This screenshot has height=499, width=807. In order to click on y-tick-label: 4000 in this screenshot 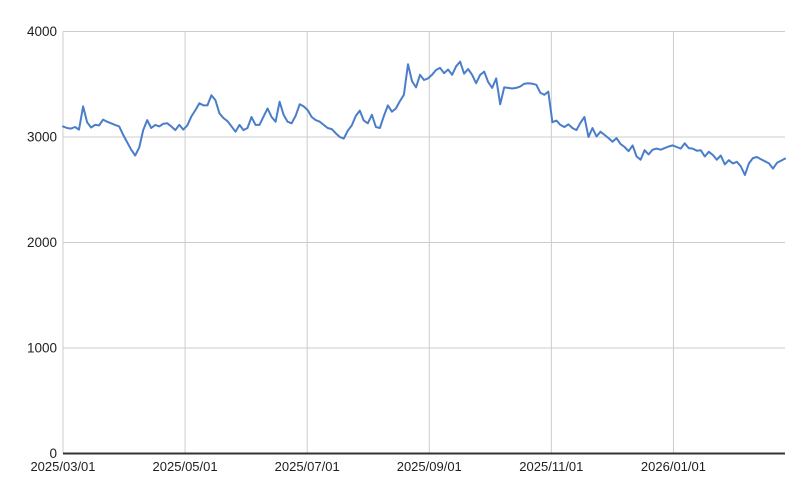, I will do `click(42, 31)`.